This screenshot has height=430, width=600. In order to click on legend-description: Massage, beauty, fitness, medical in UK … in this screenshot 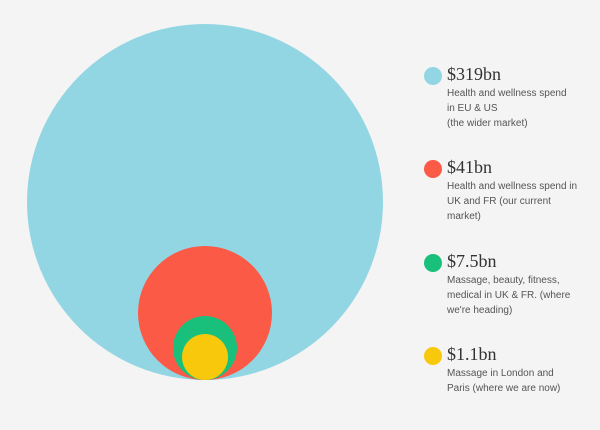, I will do `click(522, 295)`.